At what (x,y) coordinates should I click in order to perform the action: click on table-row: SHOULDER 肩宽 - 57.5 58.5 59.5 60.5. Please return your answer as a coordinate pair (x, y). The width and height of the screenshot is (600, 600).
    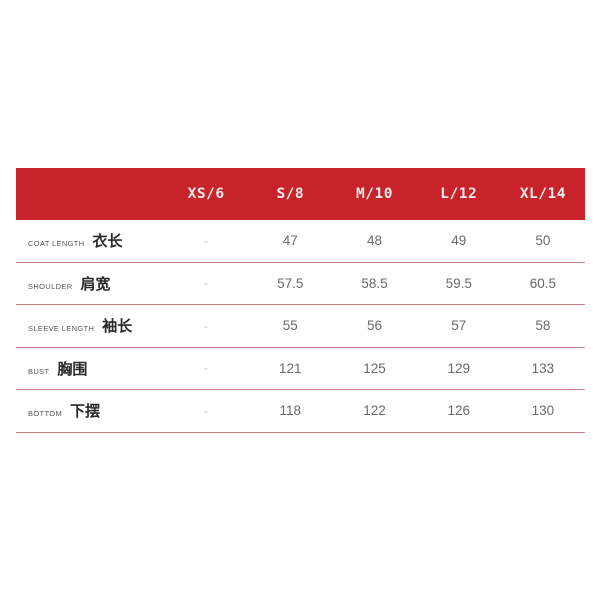
    Looking at the image, I should click on (300, 283).